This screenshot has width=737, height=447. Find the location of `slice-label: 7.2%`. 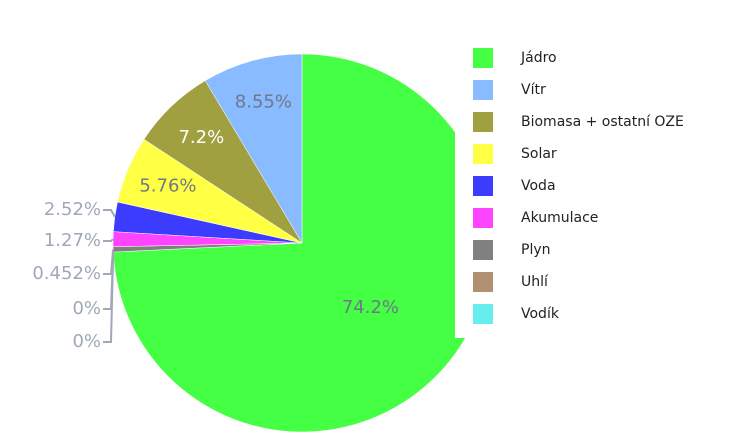

slice-label: 7.2% is located at coordinates (201, 137).